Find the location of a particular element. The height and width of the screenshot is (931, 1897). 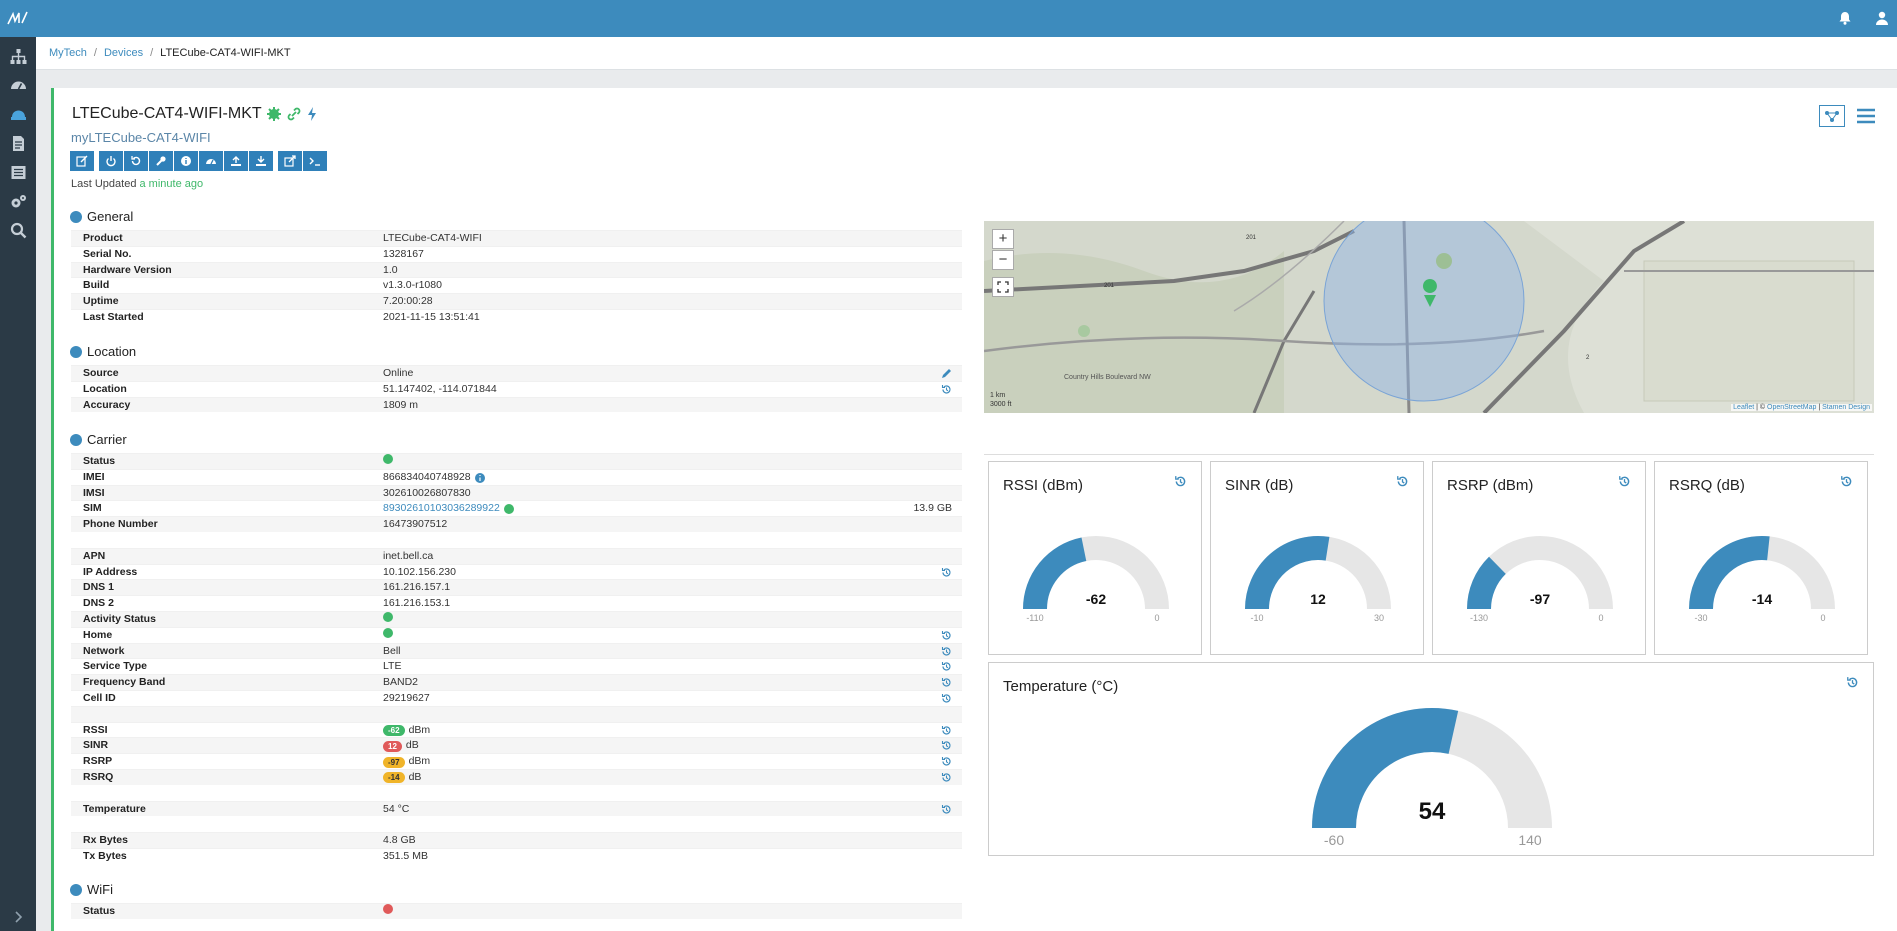

row-label: Build is located at coordinates (96, 285).